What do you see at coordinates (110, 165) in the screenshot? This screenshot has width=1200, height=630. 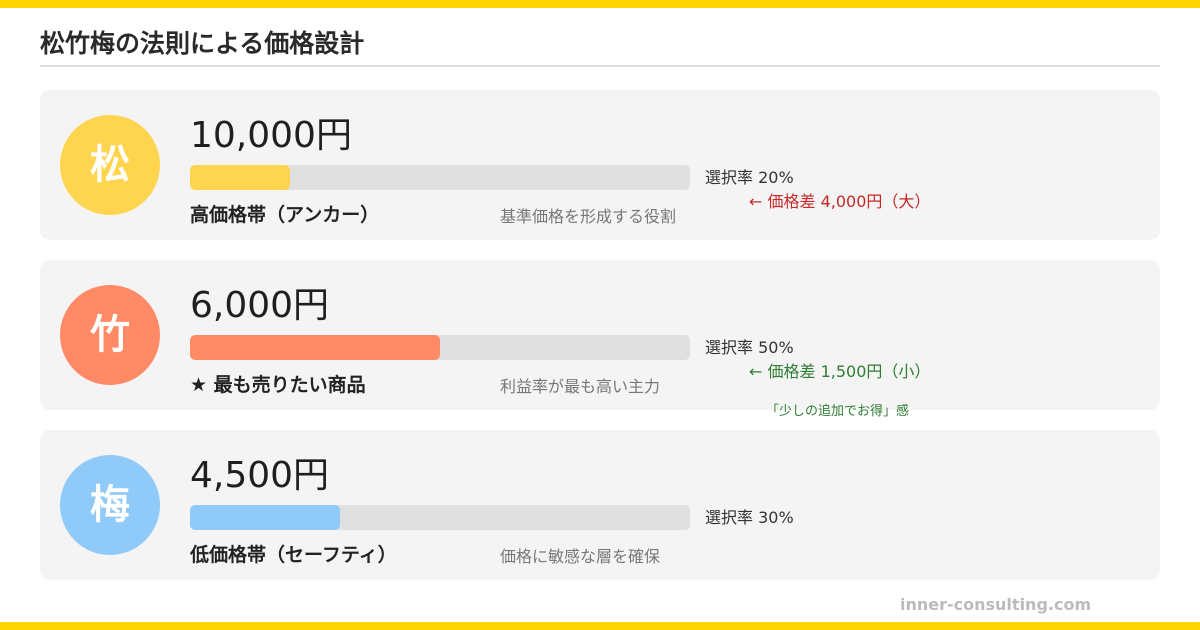 I see `tier-badge-matsu: 松` at bounding box center [110, 165].